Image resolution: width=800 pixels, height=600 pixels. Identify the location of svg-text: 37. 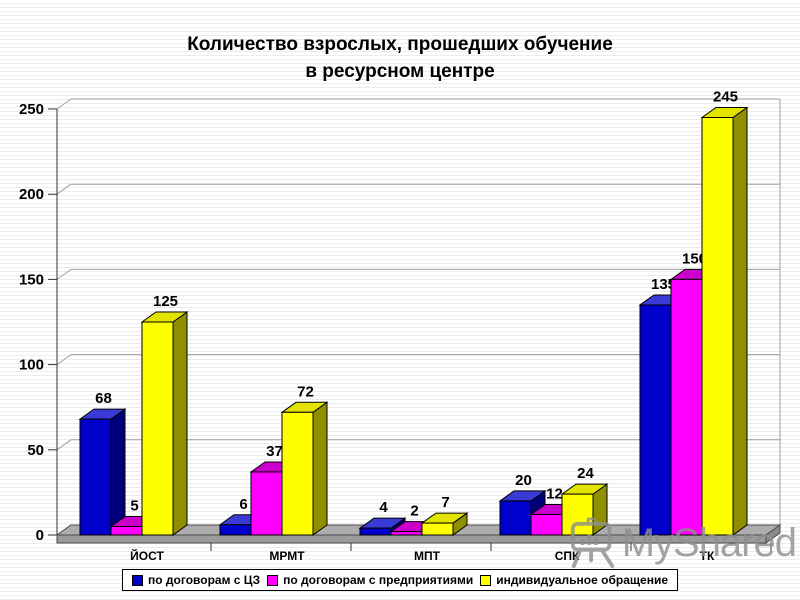
(274, 451).